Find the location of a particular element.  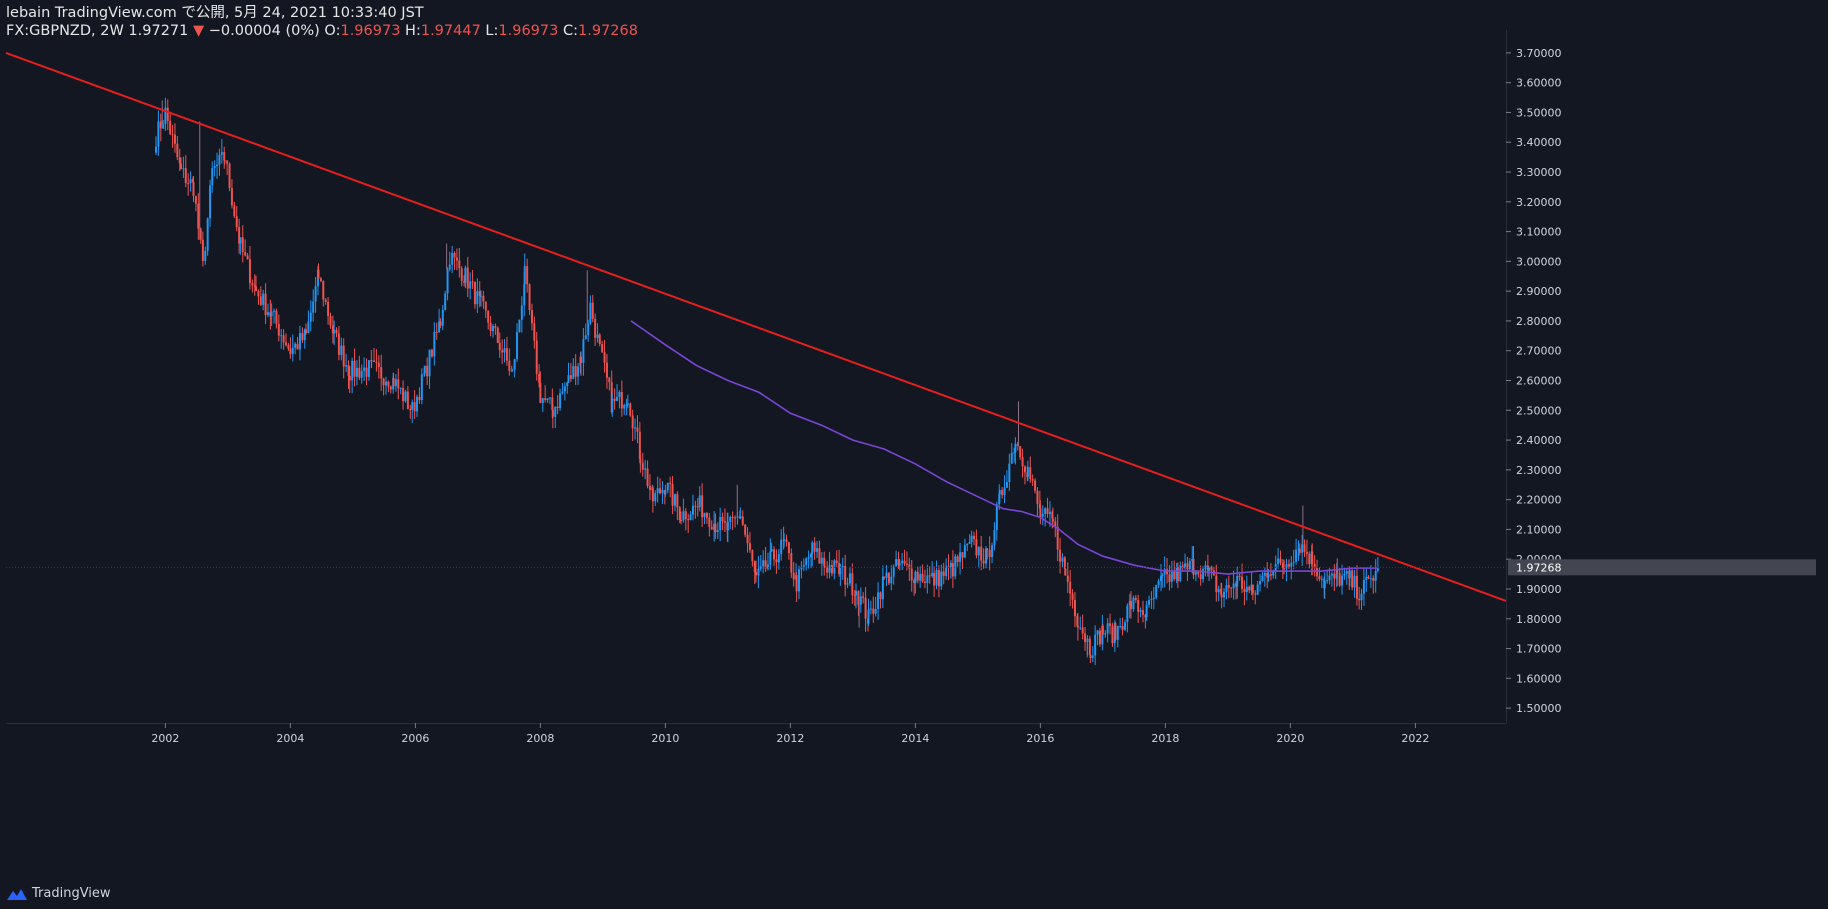

high-label: H: is located at coordinates (413, 31).